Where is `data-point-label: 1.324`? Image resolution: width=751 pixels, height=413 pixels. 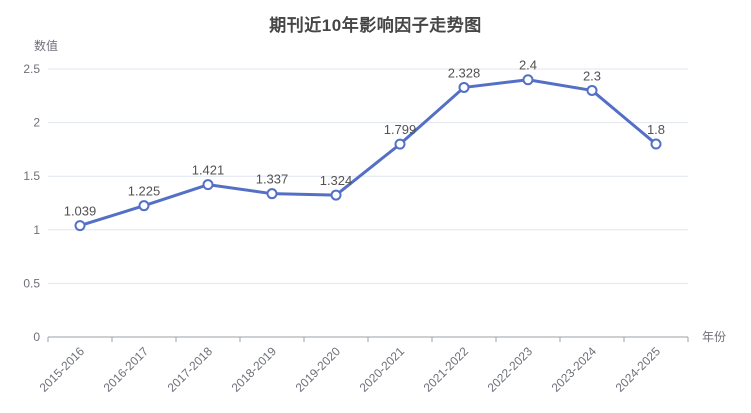
data-point-label: 1.324 is located at coordinates (336, 180).